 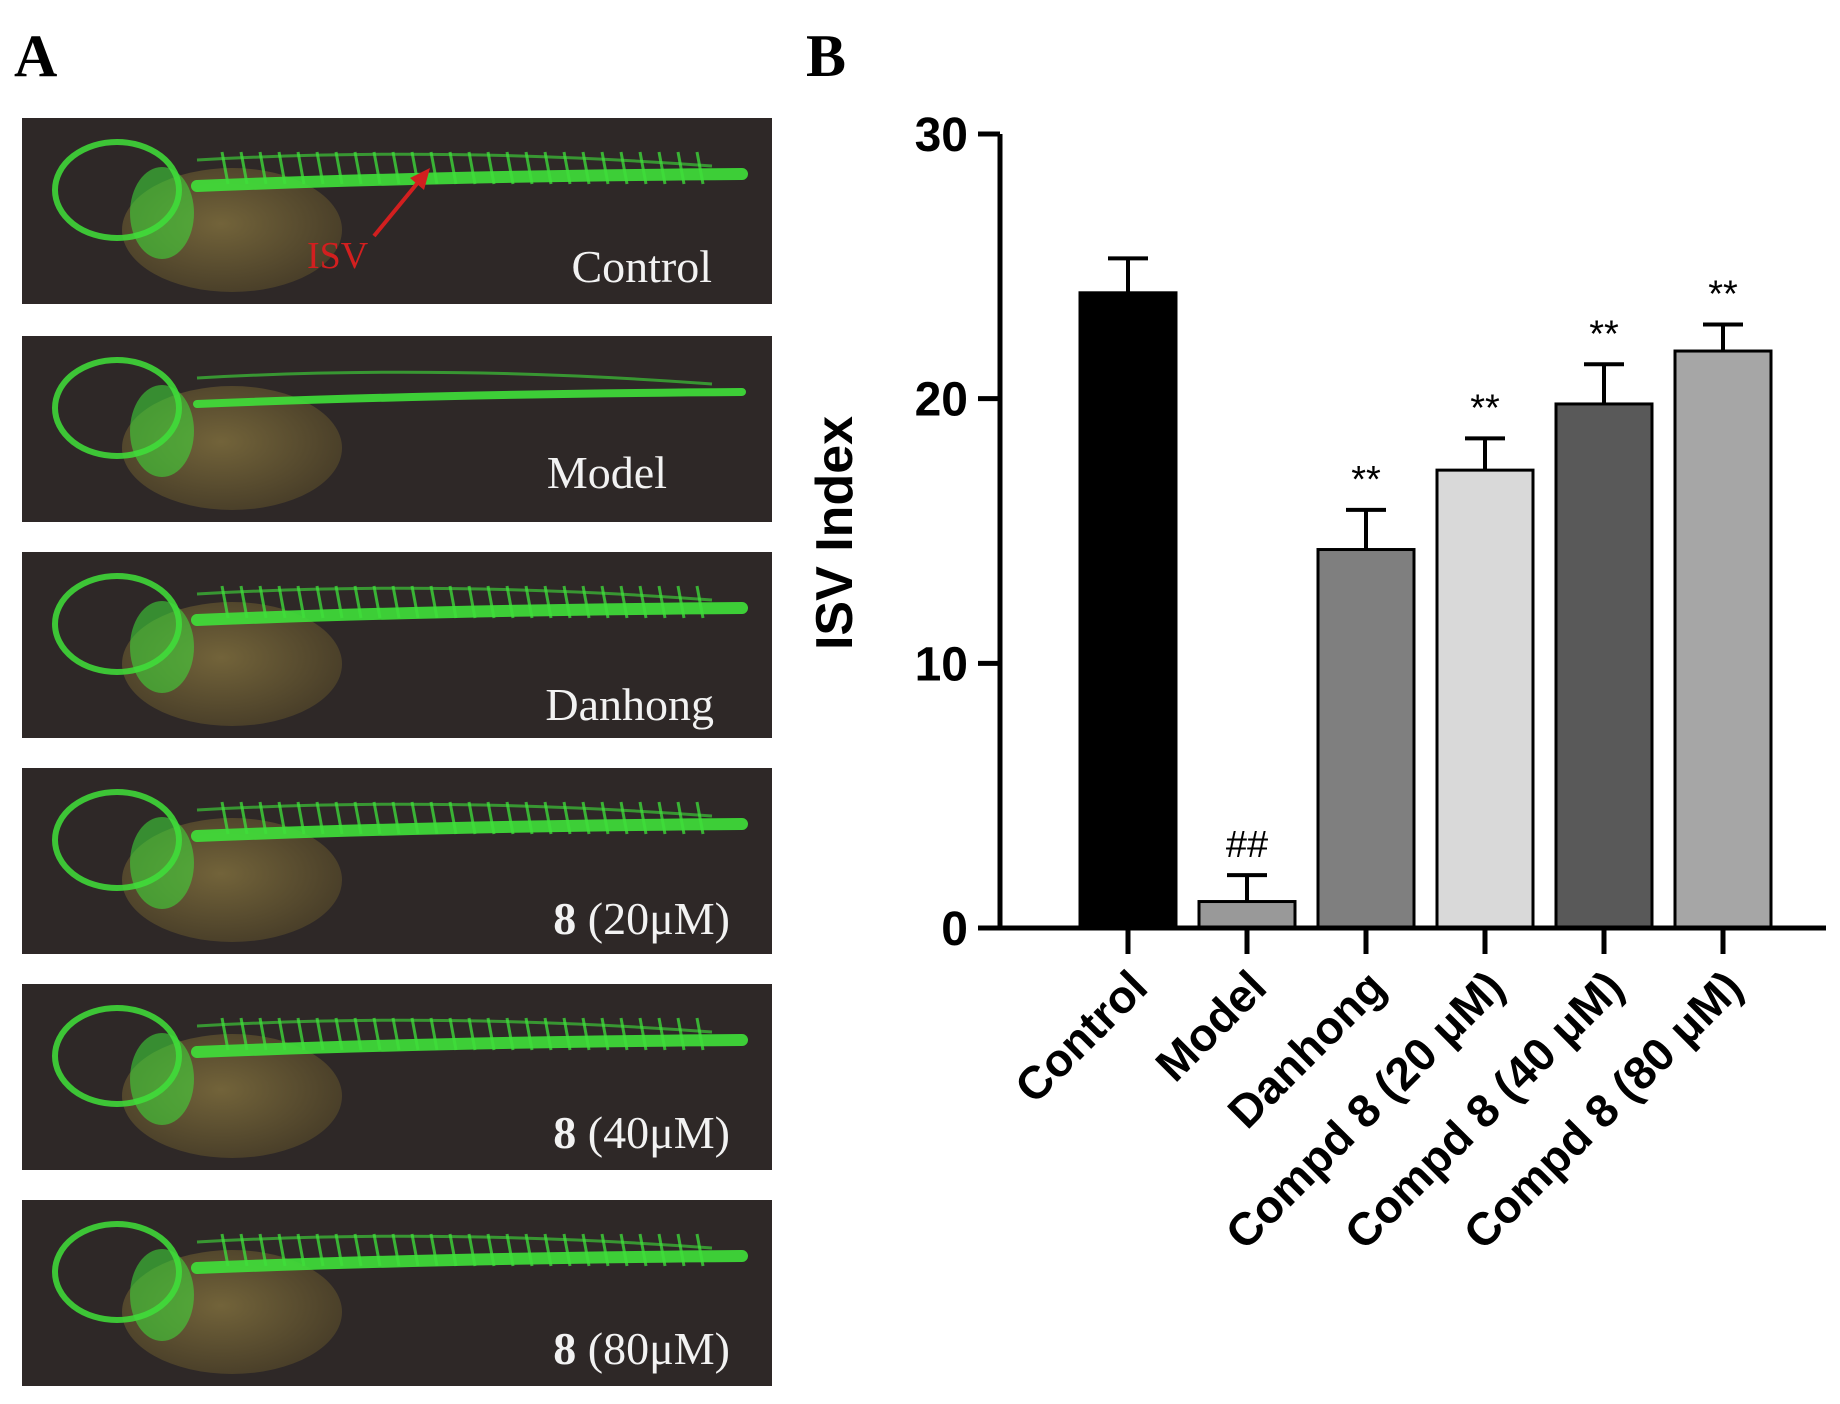 What do you see at coordinates (629, 704) in the screenshot?
I see `fish-caption-danhong: Danhong` at bounding box center [629, 704].